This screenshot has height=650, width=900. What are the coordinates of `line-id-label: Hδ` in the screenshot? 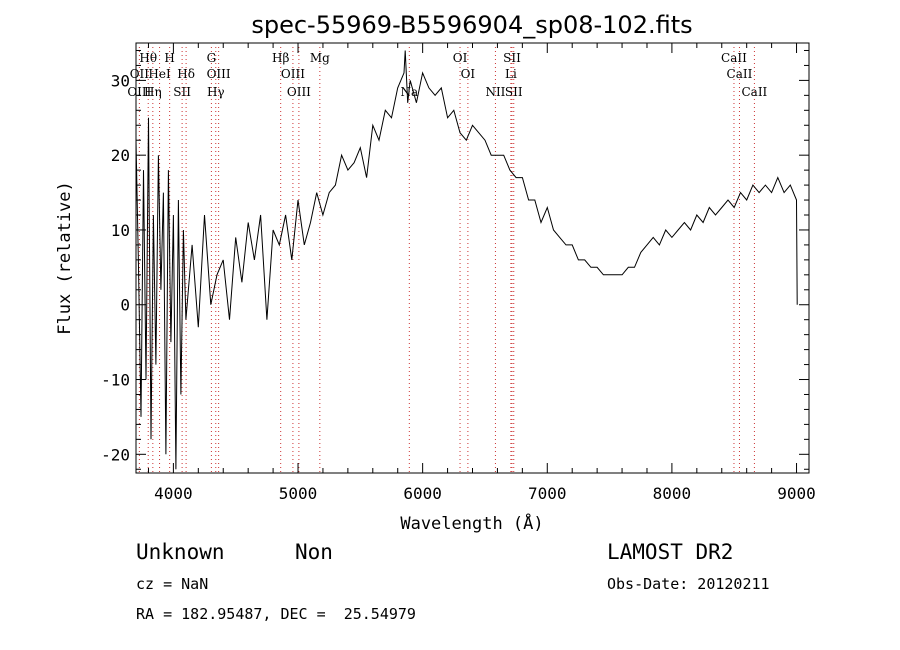 It's located at (186, 74).